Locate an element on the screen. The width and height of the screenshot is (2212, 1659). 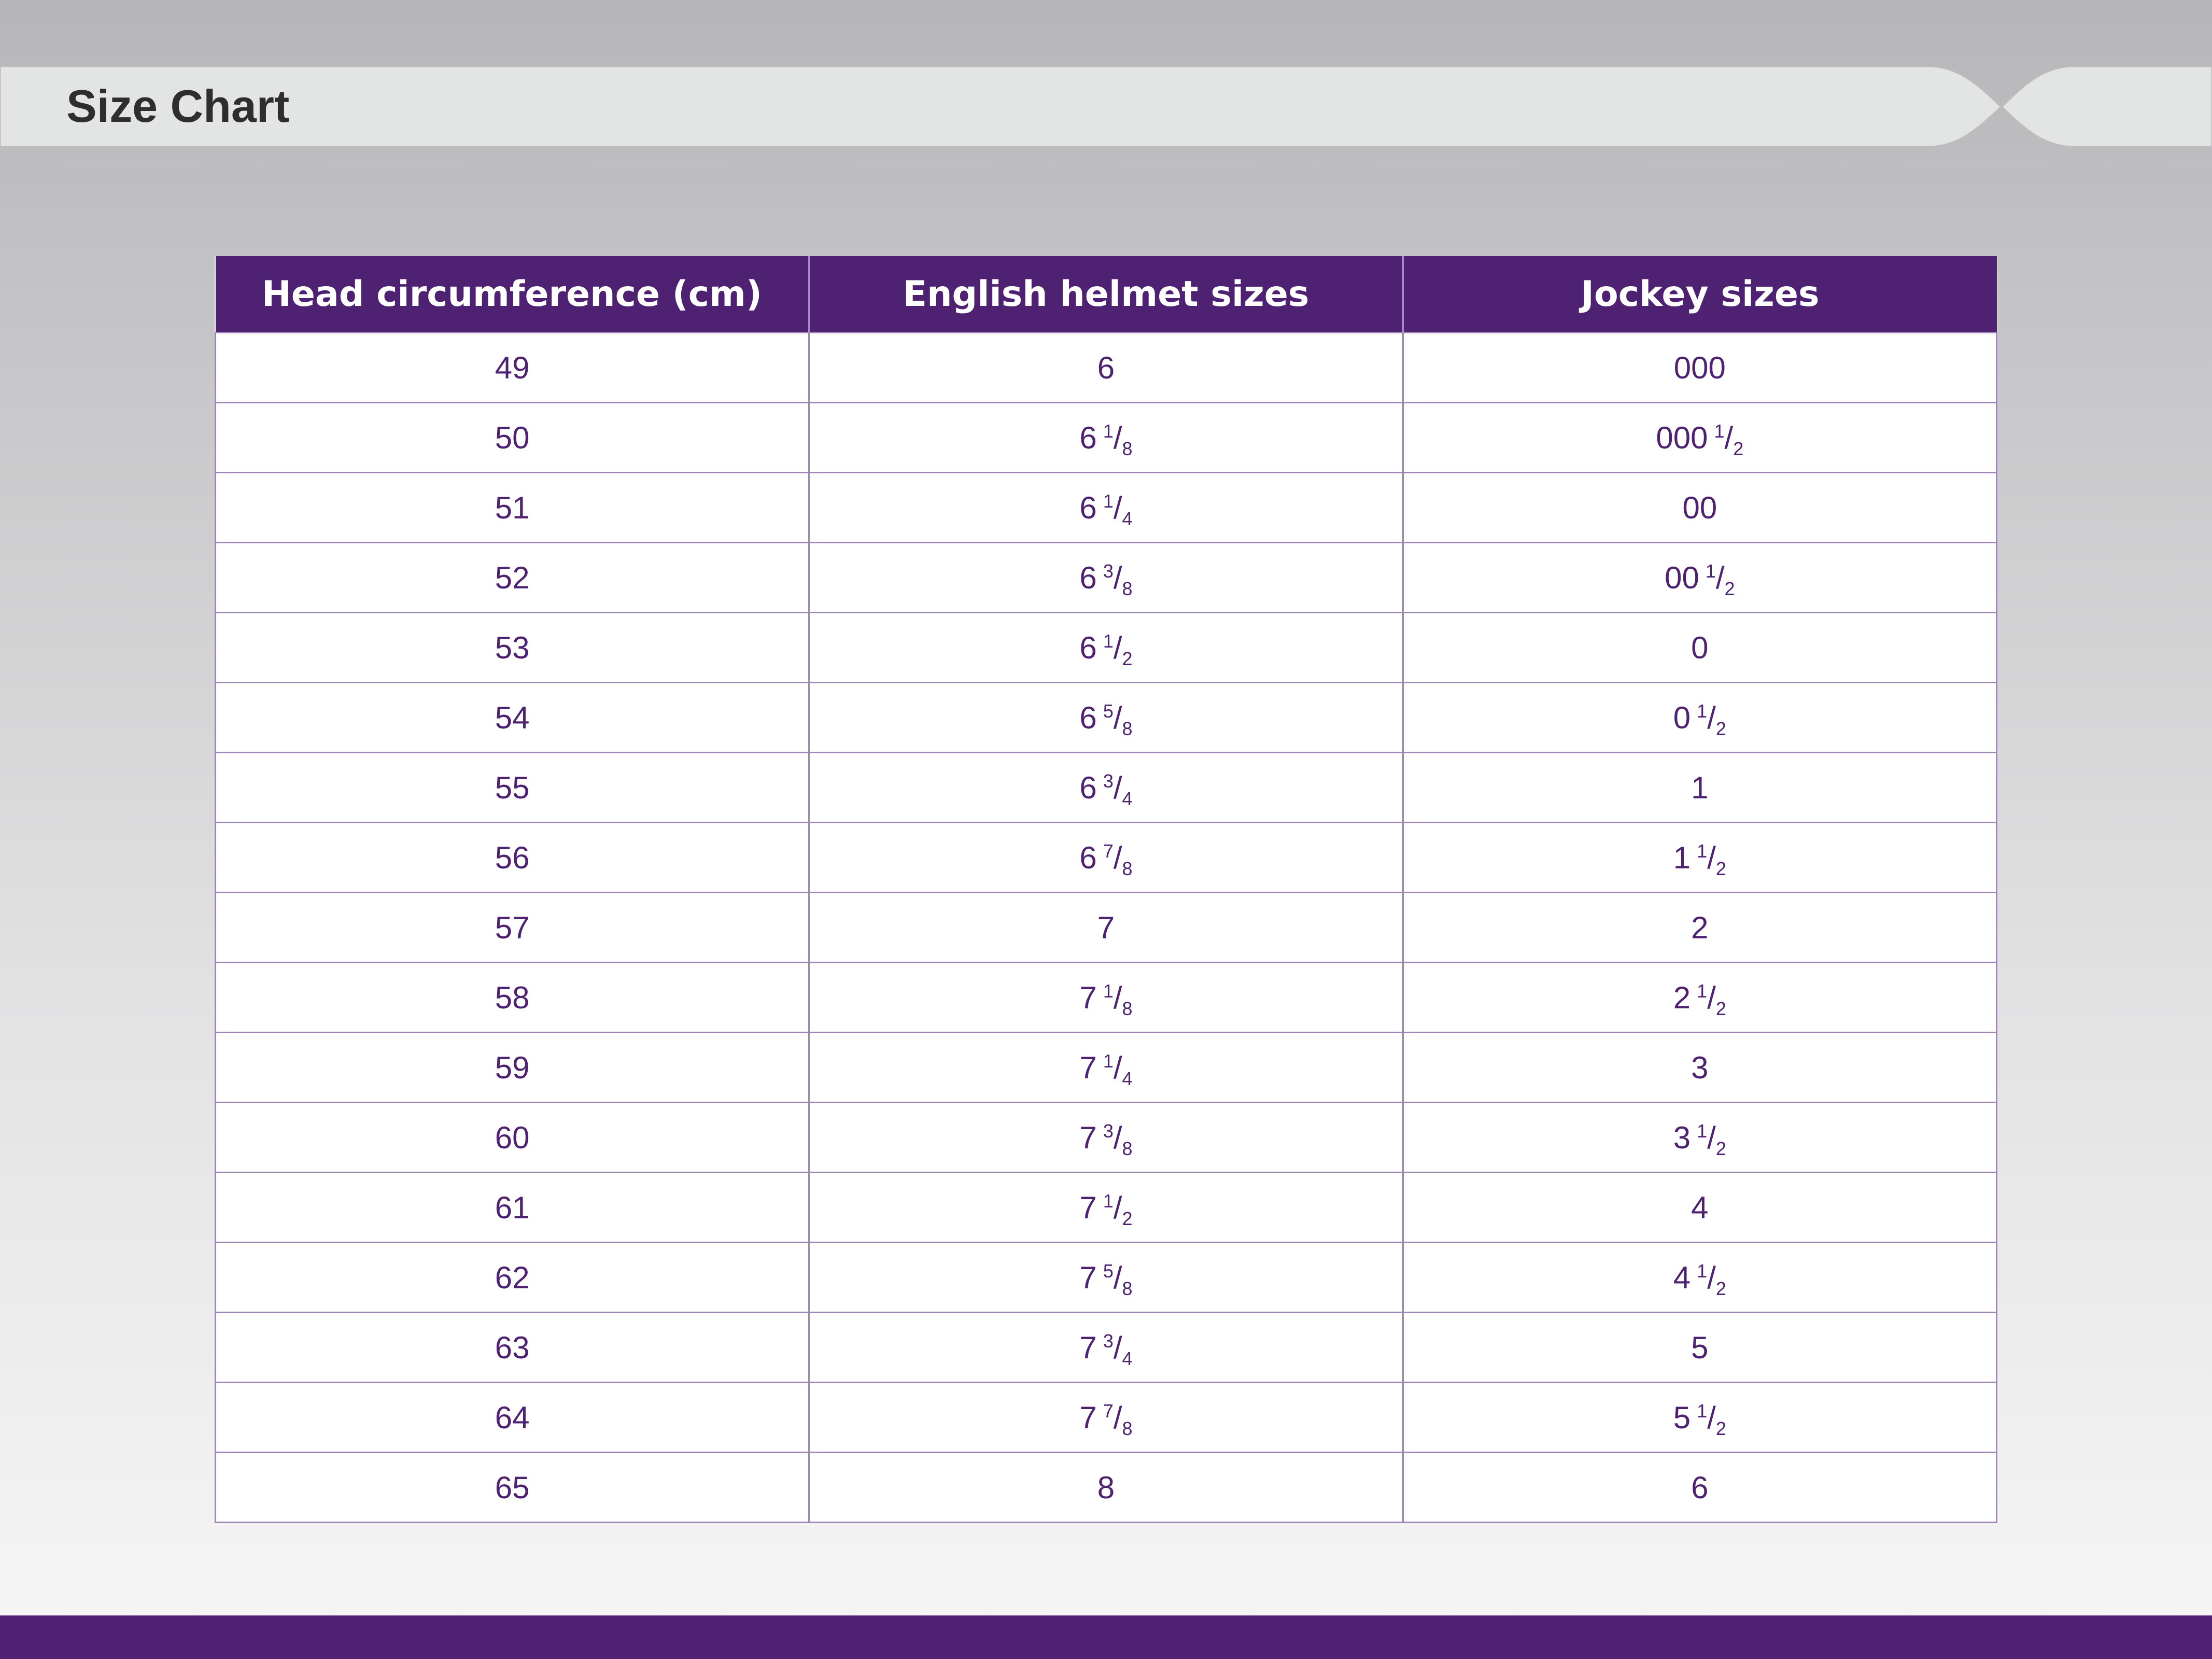
cell-english-size: 6 1/2 is located at coordinates (1106, 647).